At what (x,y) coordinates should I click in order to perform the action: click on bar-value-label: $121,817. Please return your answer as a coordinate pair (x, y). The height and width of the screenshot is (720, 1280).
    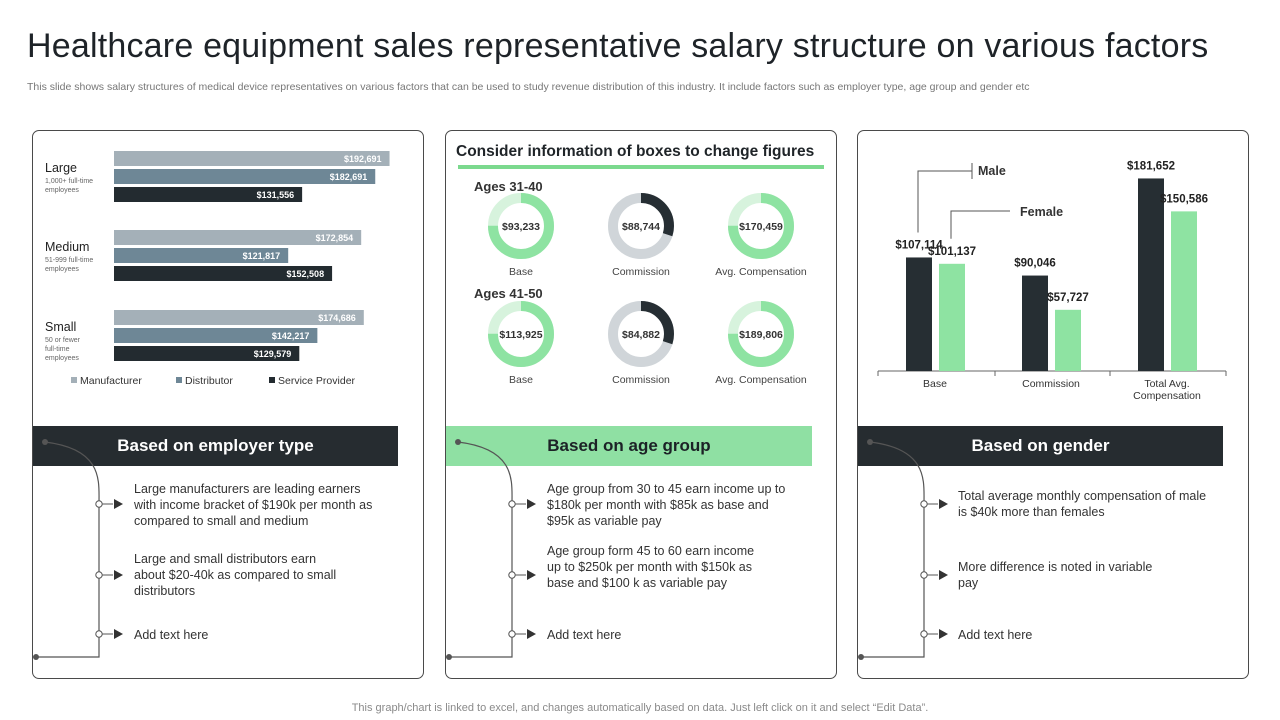
    Looking at the image, I should click on (262, 256).